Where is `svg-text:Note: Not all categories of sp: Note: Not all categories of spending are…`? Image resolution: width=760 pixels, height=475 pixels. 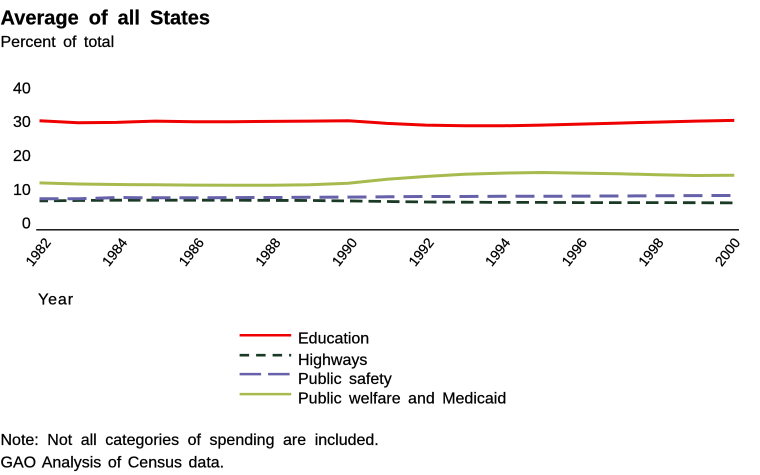 svg-text:Note: Not all categories of sp: Note: Not all categories of spending are… is located at coordinates (190, 440).